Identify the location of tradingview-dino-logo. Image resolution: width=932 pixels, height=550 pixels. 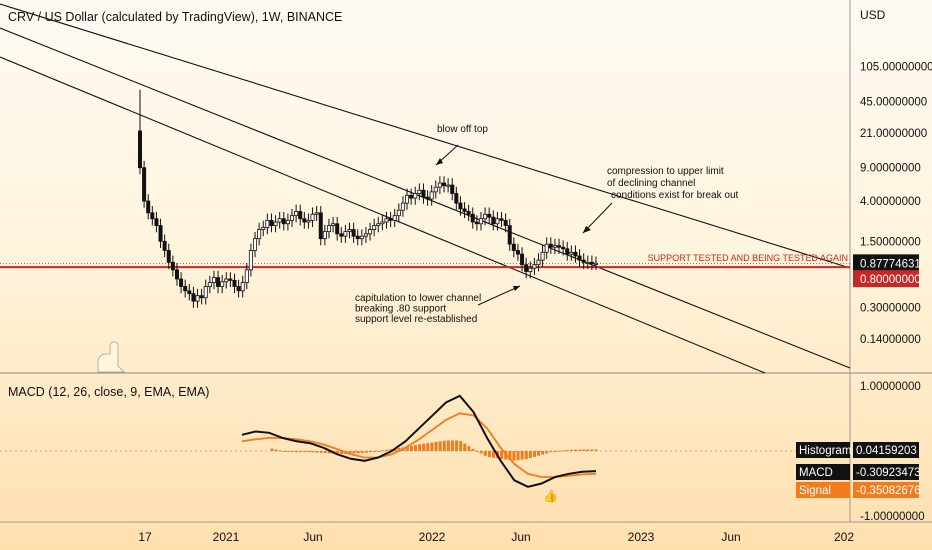
(111, 357).